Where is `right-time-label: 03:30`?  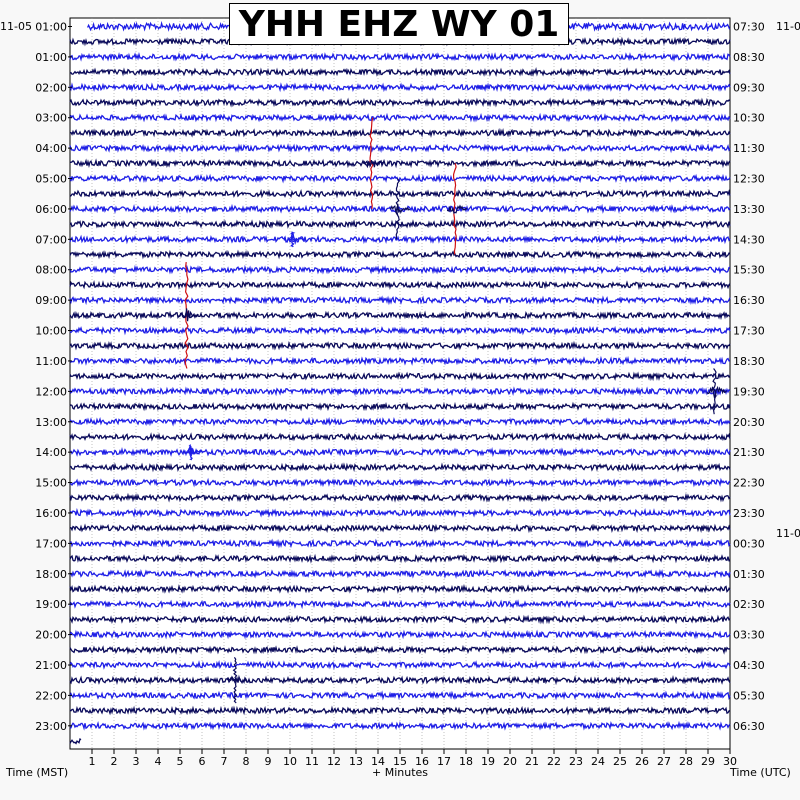 right-time-label: 03:30 is located at coordinates (749, 635).